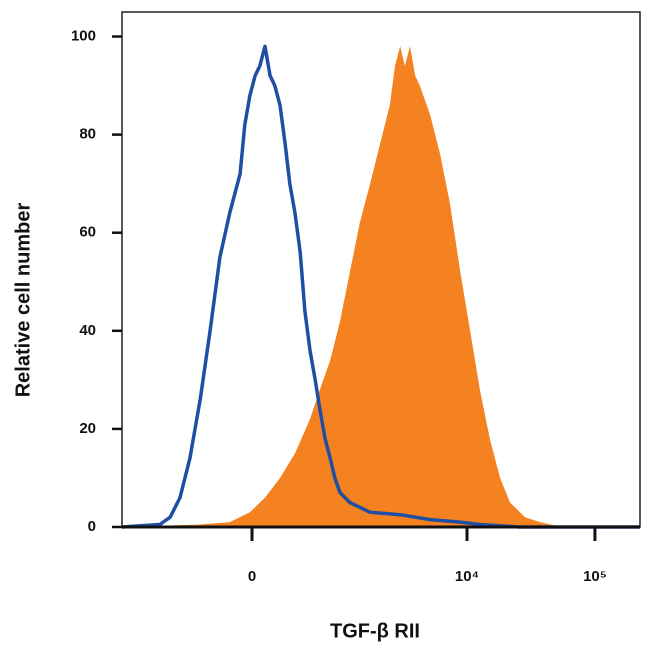 This screenshot has height=650, width=650. Describe the element at coordinates (87, 330) in the screenshot. I see `y-tick-label: 40` at that location.